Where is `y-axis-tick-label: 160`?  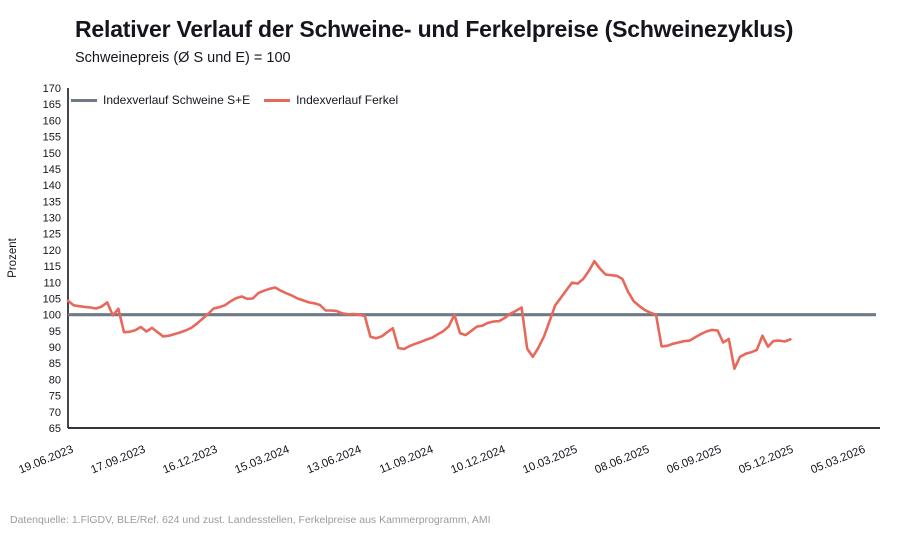 y-axis-tick-label: 160 is located at coordinates (52, 121).